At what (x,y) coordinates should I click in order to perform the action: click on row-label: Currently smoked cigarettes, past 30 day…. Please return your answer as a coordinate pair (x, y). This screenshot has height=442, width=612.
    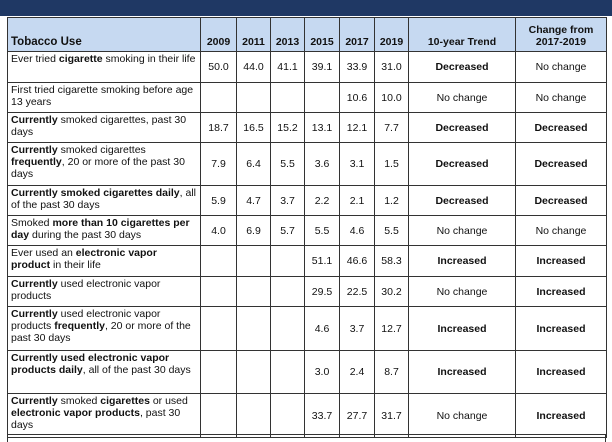
    Looking at the image, I should click on (104, 127).